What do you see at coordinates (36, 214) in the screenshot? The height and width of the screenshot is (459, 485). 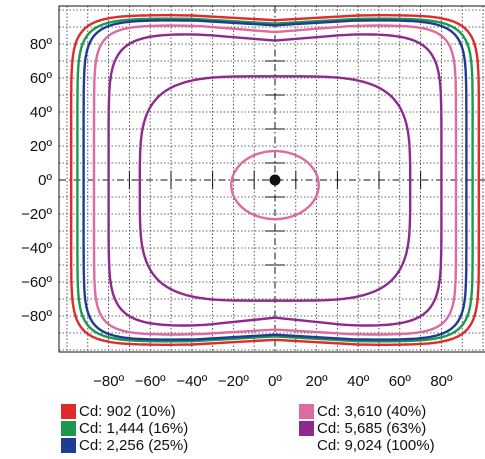 I see `y-tick-label: −20º` at bounding box center [36, 214].